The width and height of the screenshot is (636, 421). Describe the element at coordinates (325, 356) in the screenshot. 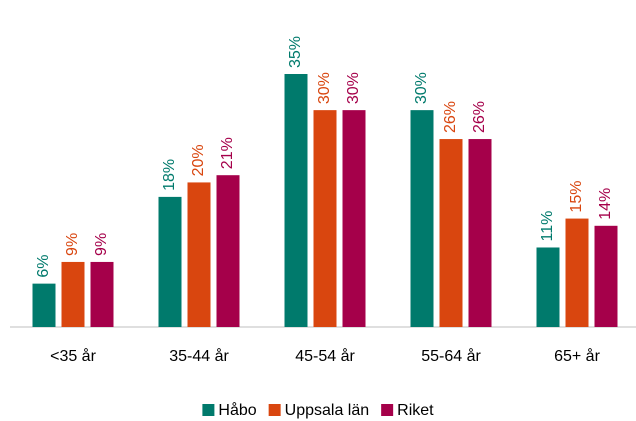

I see `x-tick-label: 45-54 år` at that location.